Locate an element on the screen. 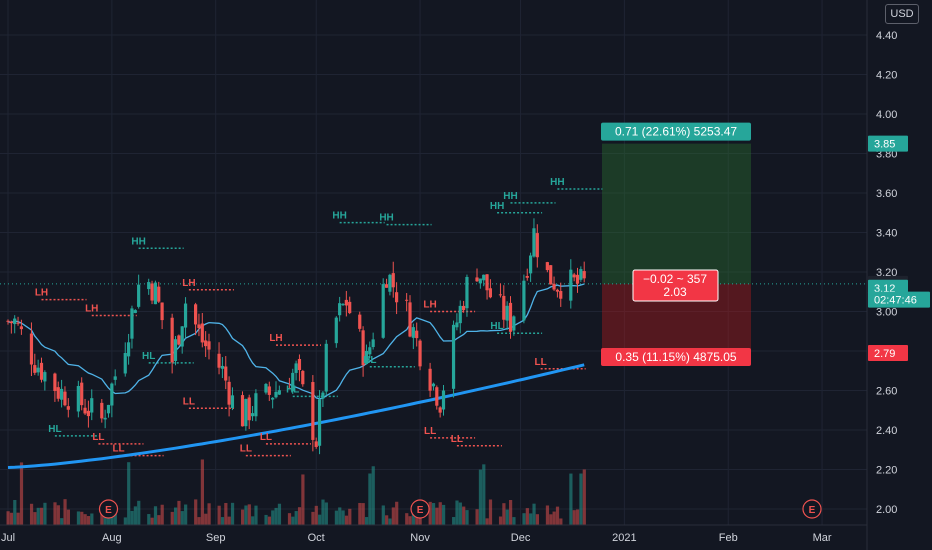 This screenshot has height=550, width=932. x-tick-label: Dec is located at coordinates (521, 538).